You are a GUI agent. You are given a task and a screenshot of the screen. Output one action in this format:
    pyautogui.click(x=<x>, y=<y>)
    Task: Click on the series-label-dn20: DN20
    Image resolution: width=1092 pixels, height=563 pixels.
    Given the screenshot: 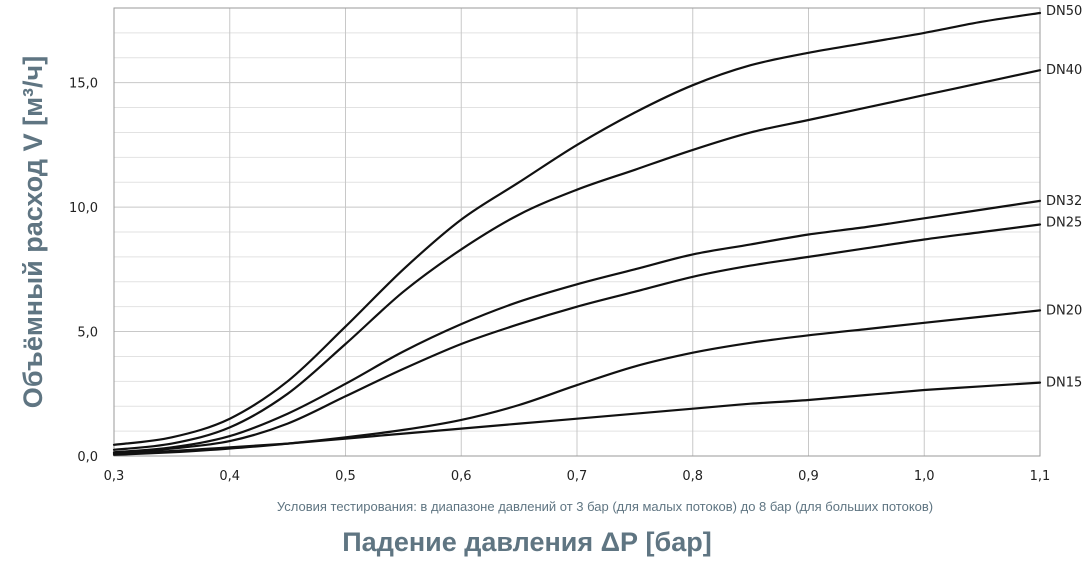 What is the action you would take?
    pyautogui.click(x=1064, y=310)
    